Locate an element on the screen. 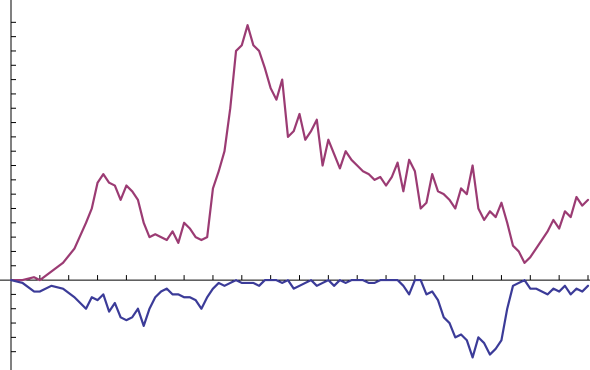 This screenshot has width=590, height=370. y-axis-ticks is located at coordinates (13, 187).